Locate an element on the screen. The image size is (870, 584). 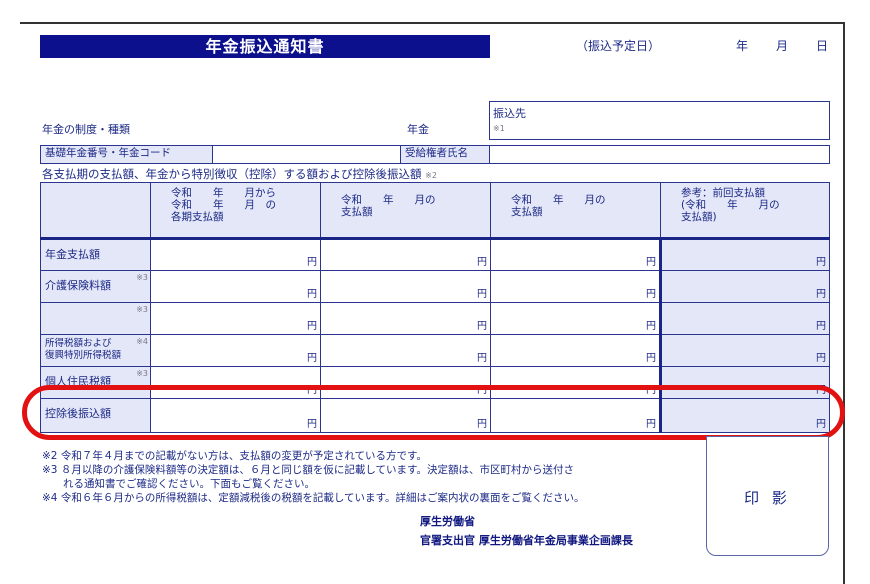
header-month-amount-1: 令和 年 月の 支払額 is located at coordinates (405, 210).